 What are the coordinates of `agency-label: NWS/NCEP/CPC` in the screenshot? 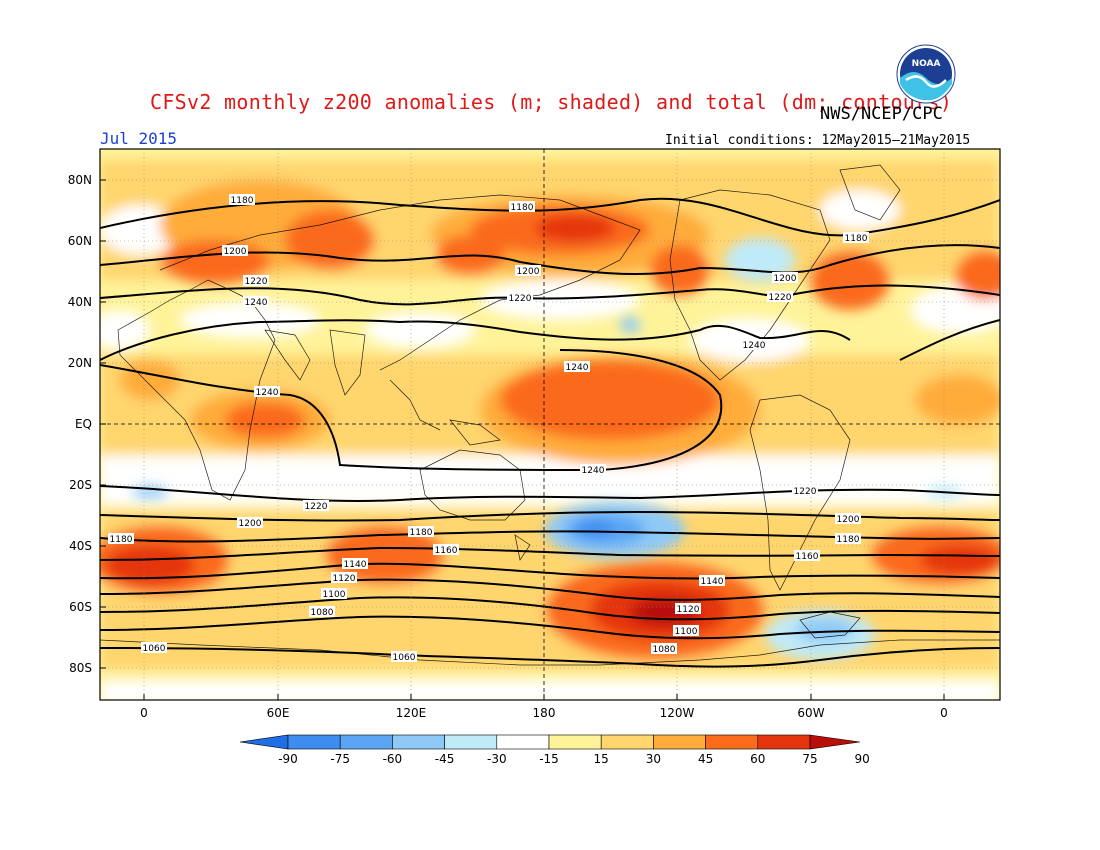 It's located at (881, 114).